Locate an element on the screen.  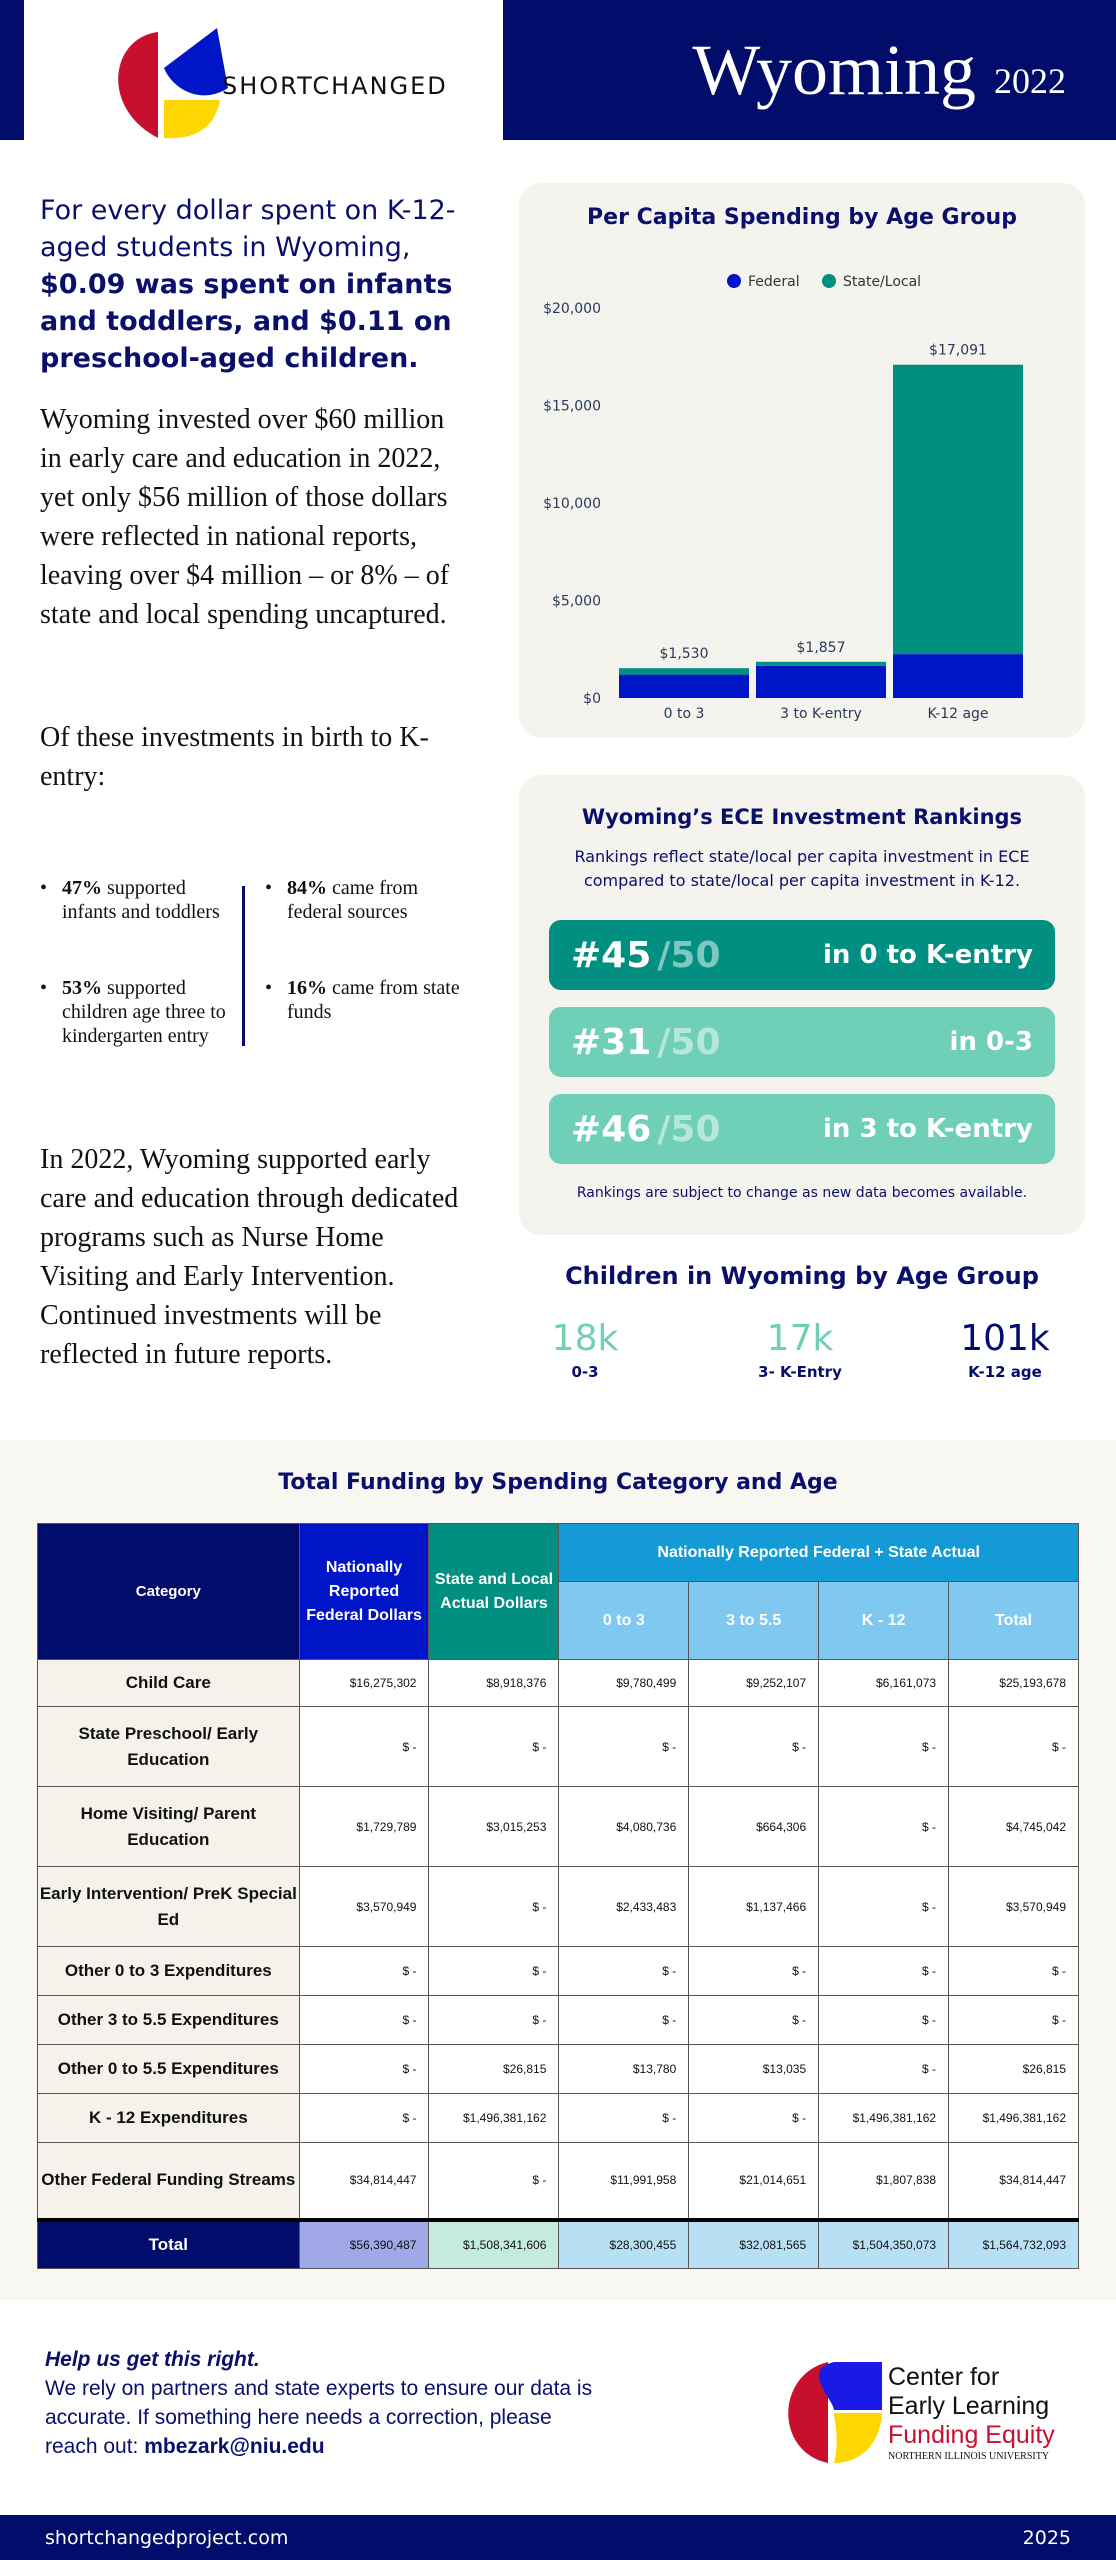
rank-0-3: #31/50 in 0-3 is located at coordinates (802, 1042).